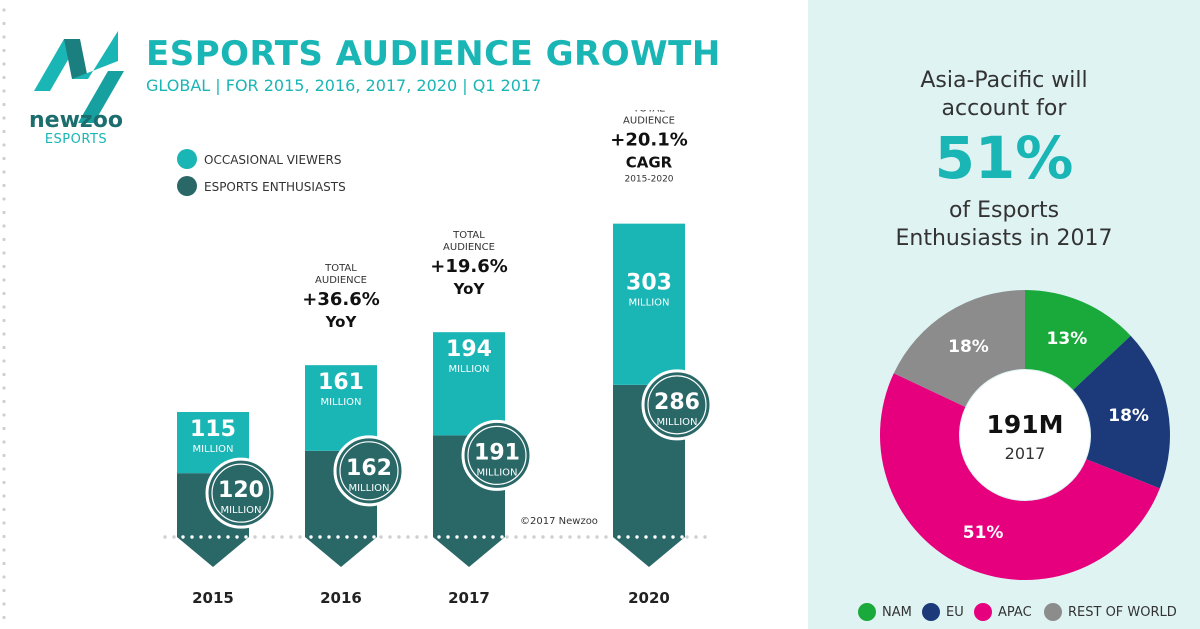 The height and width of the screenshot is (629, 1200). I want to click on annotation-small-2-2016: AUDIENCE, so click(341, 280).